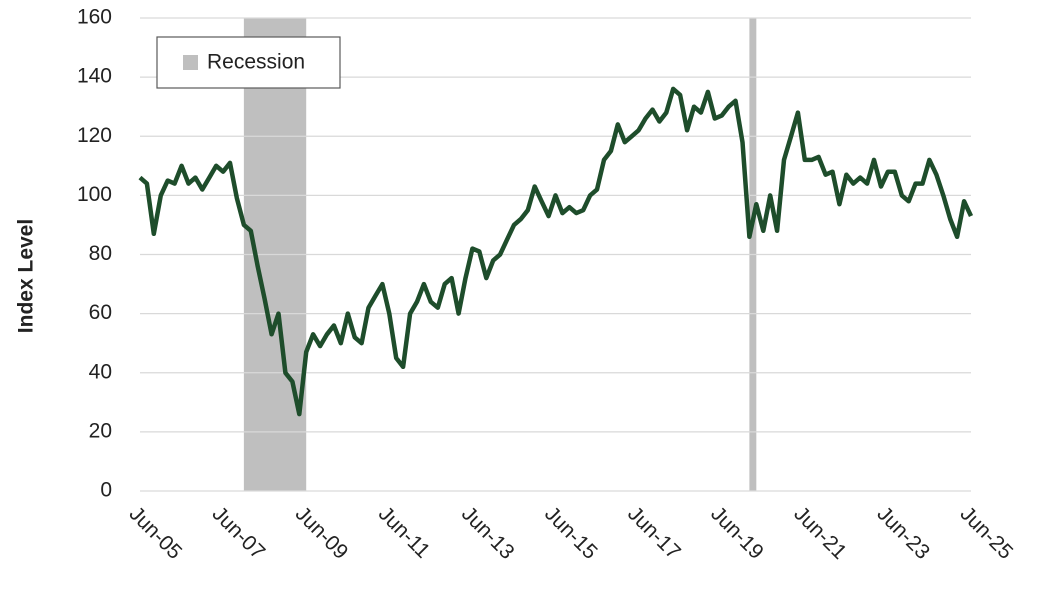  Describe the element at coordinates (100, 371) in the screenshot. I see `y-tick-label: 40` at that location.